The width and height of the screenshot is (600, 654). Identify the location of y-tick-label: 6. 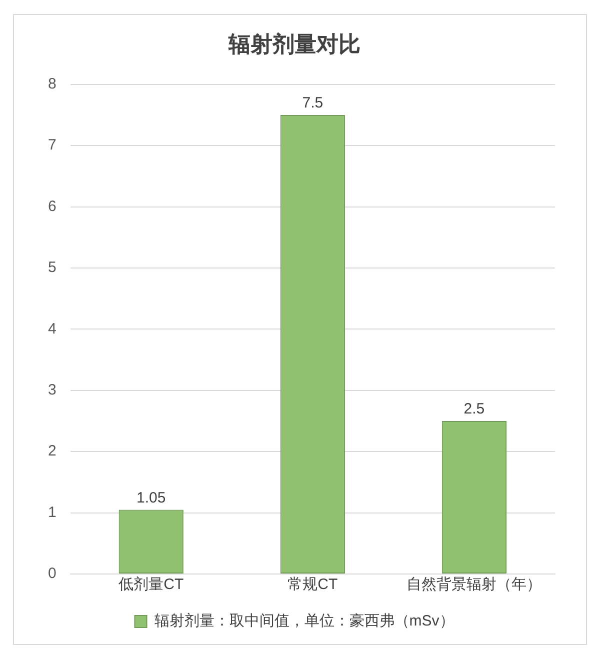
(52, 206).